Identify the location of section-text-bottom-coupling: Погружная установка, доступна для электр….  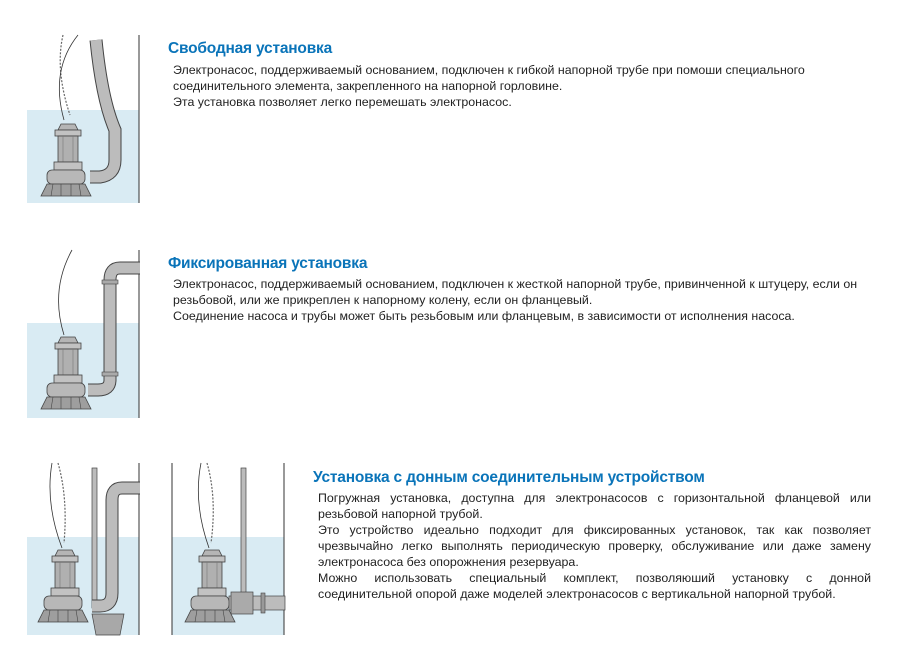
(594, 546).